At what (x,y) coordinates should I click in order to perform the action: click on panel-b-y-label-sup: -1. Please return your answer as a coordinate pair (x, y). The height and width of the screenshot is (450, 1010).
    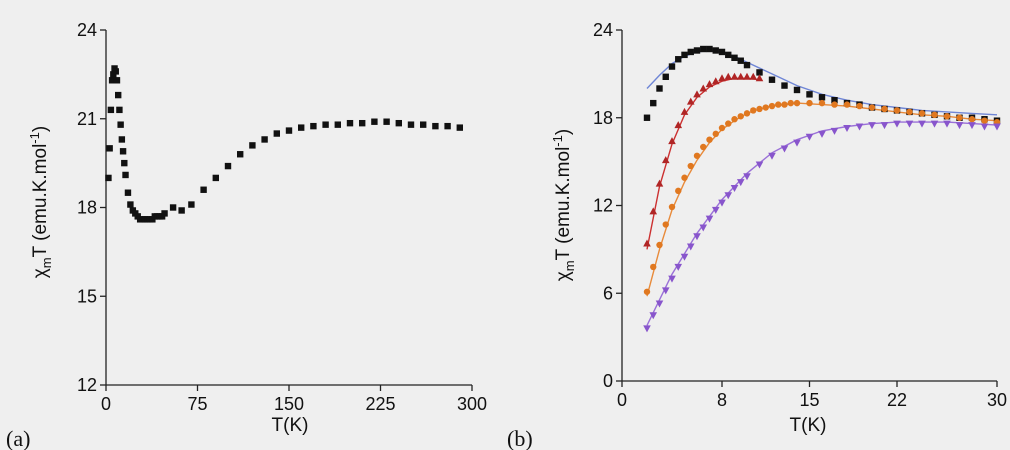
    Looking at the image, I should click on (557, 141).